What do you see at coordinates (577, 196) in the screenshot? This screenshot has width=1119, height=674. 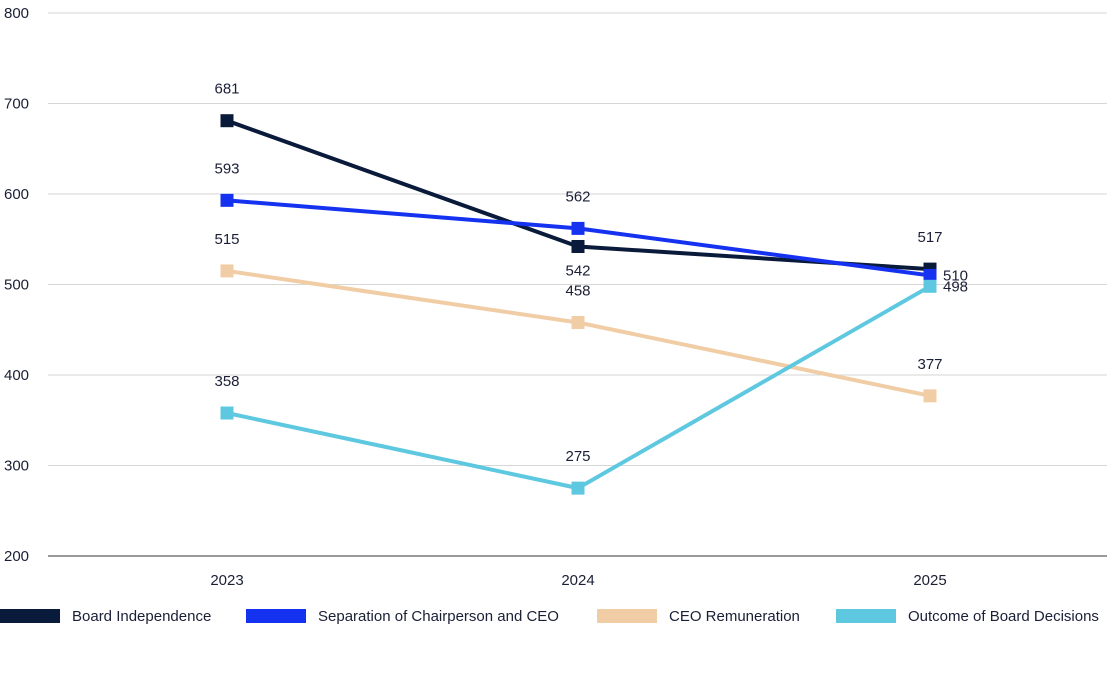 I see `data-label: 562` at bounding box center [577, 196].